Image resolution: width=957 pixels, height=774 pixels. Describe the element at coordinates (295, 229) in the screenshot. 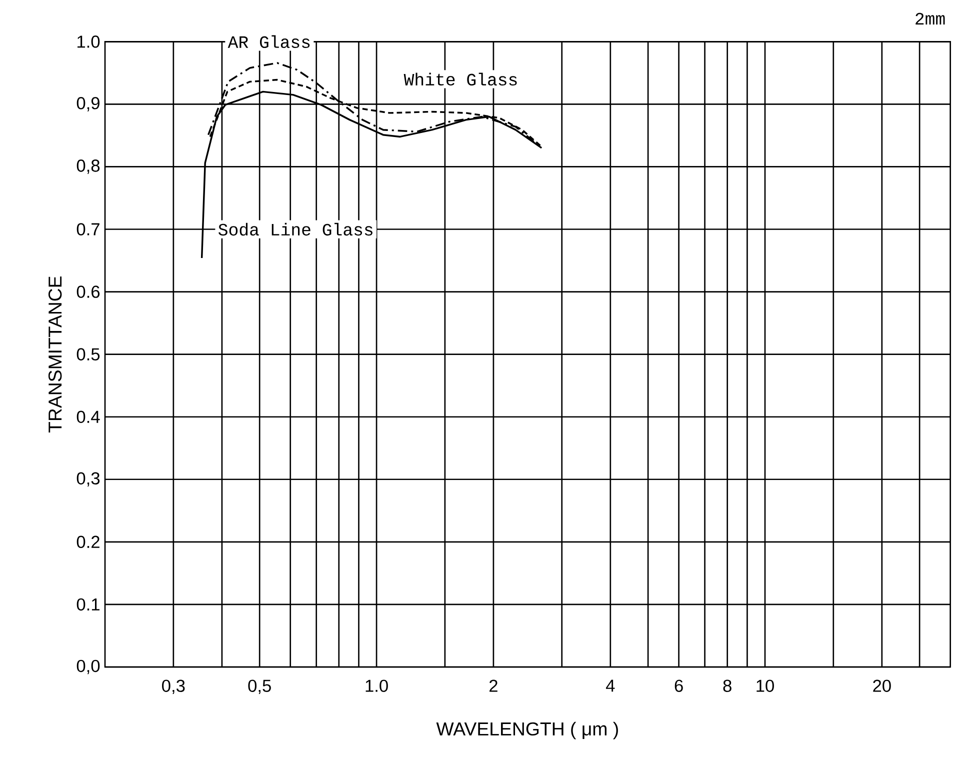

I see `series-label: Soda Line Glass` at that location.